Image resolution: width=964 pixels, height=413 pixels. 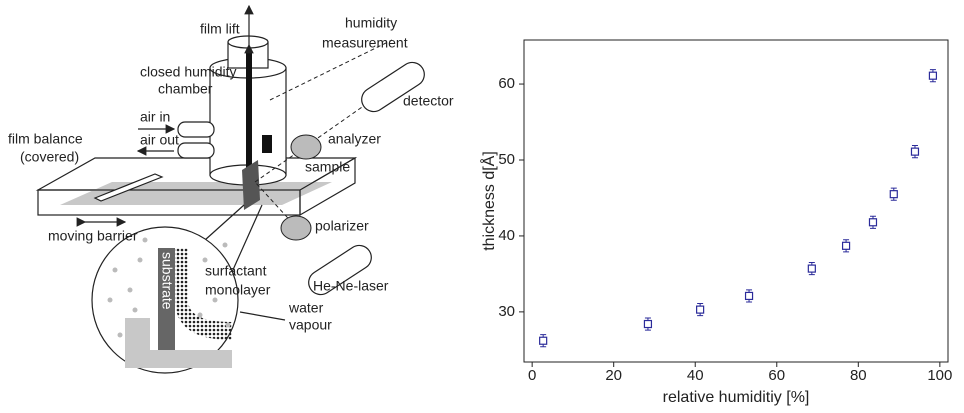 I want to click on vapour-leader, so click(x=262, y=316).